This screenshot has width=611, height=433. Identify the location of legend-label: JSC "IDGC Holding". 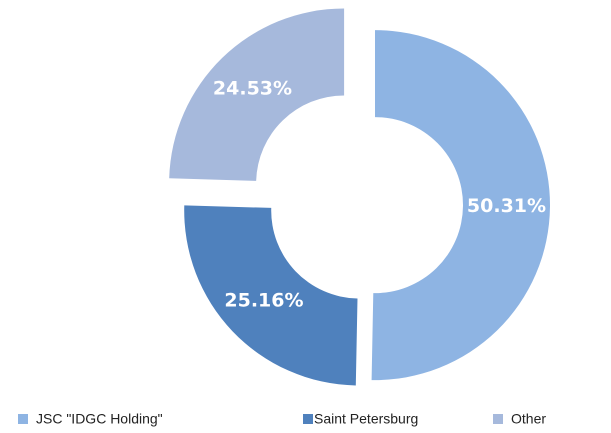
(99, 419).